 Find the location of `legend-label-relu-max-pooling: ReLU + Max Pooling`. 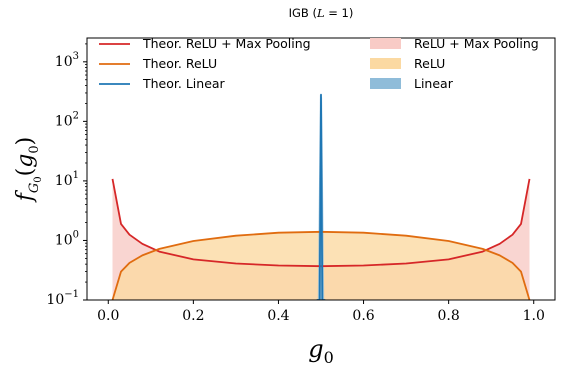

legend-label-relu-max-pooling: ReLU + Max Pooling is located at coordinates (476, 43).